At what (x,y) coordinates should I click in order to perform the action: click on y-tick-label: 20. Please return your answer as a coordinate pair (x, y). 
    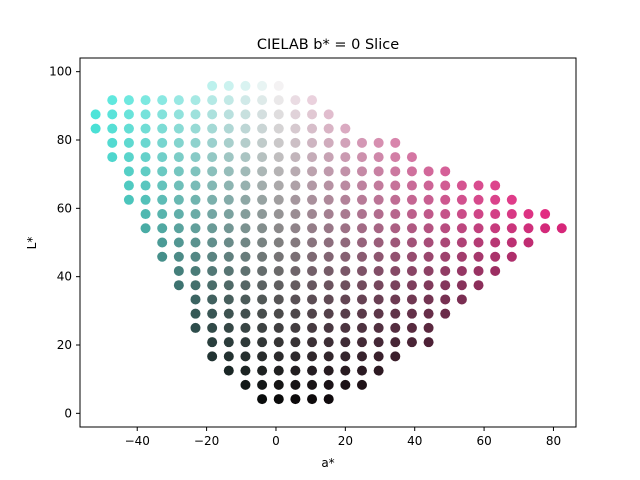
    Looking at the image, I should click on (64, 345).